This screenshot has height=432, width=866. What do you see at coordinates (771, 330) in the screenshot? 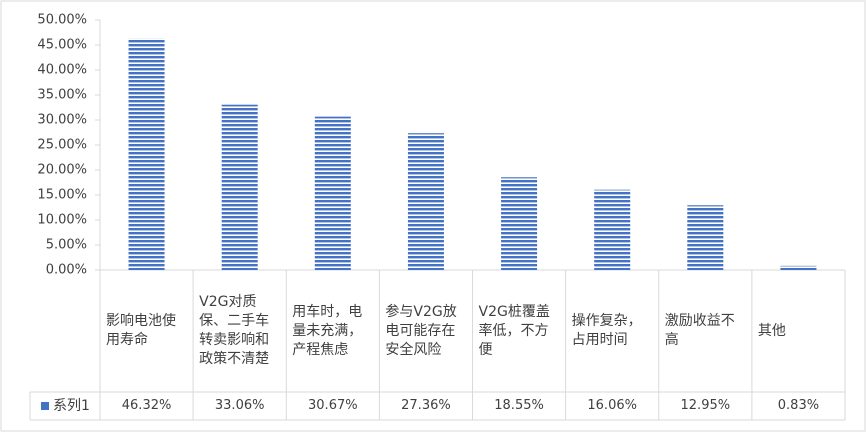
I see `x-tick-label: 其他` at bounding box center [771, 330].